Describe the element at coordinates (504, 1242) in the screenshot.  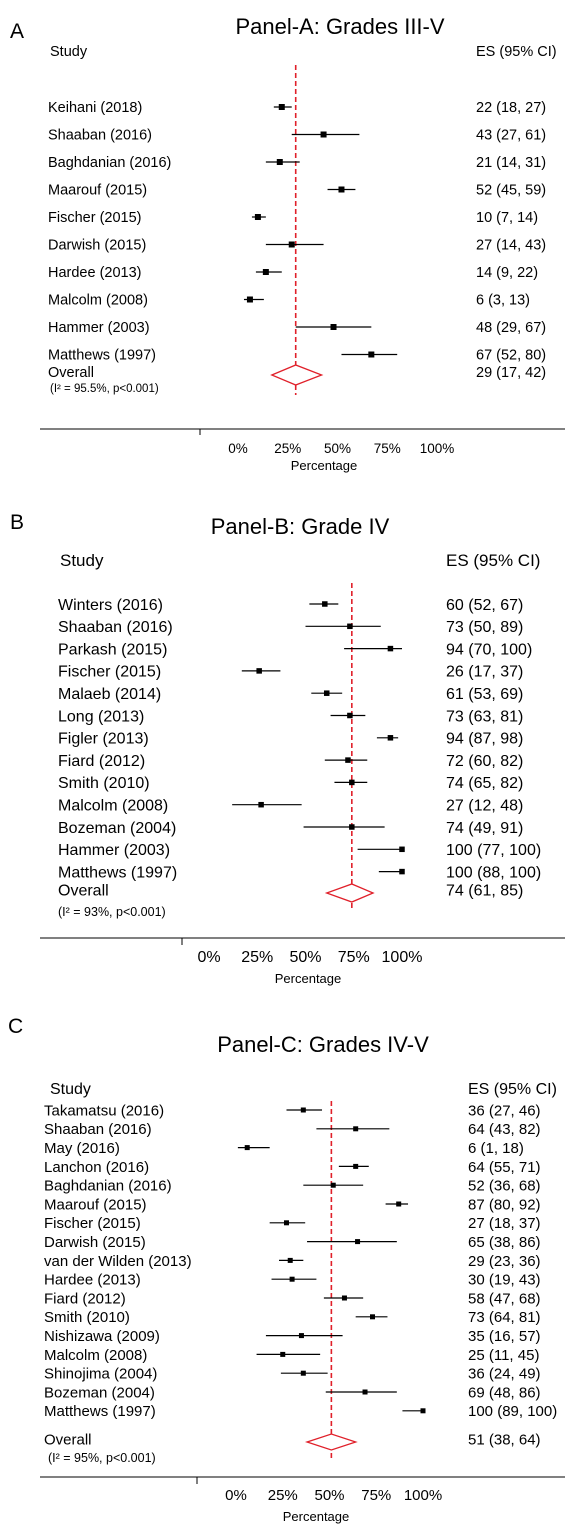
I see `effect-size-value: 65 (38, 86)` at that location.